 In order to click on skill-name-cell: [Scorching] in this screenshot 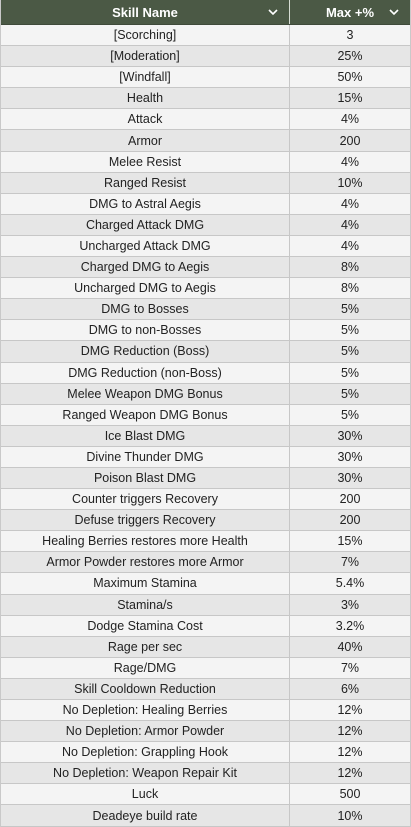, I will do `click(145, 35)`.